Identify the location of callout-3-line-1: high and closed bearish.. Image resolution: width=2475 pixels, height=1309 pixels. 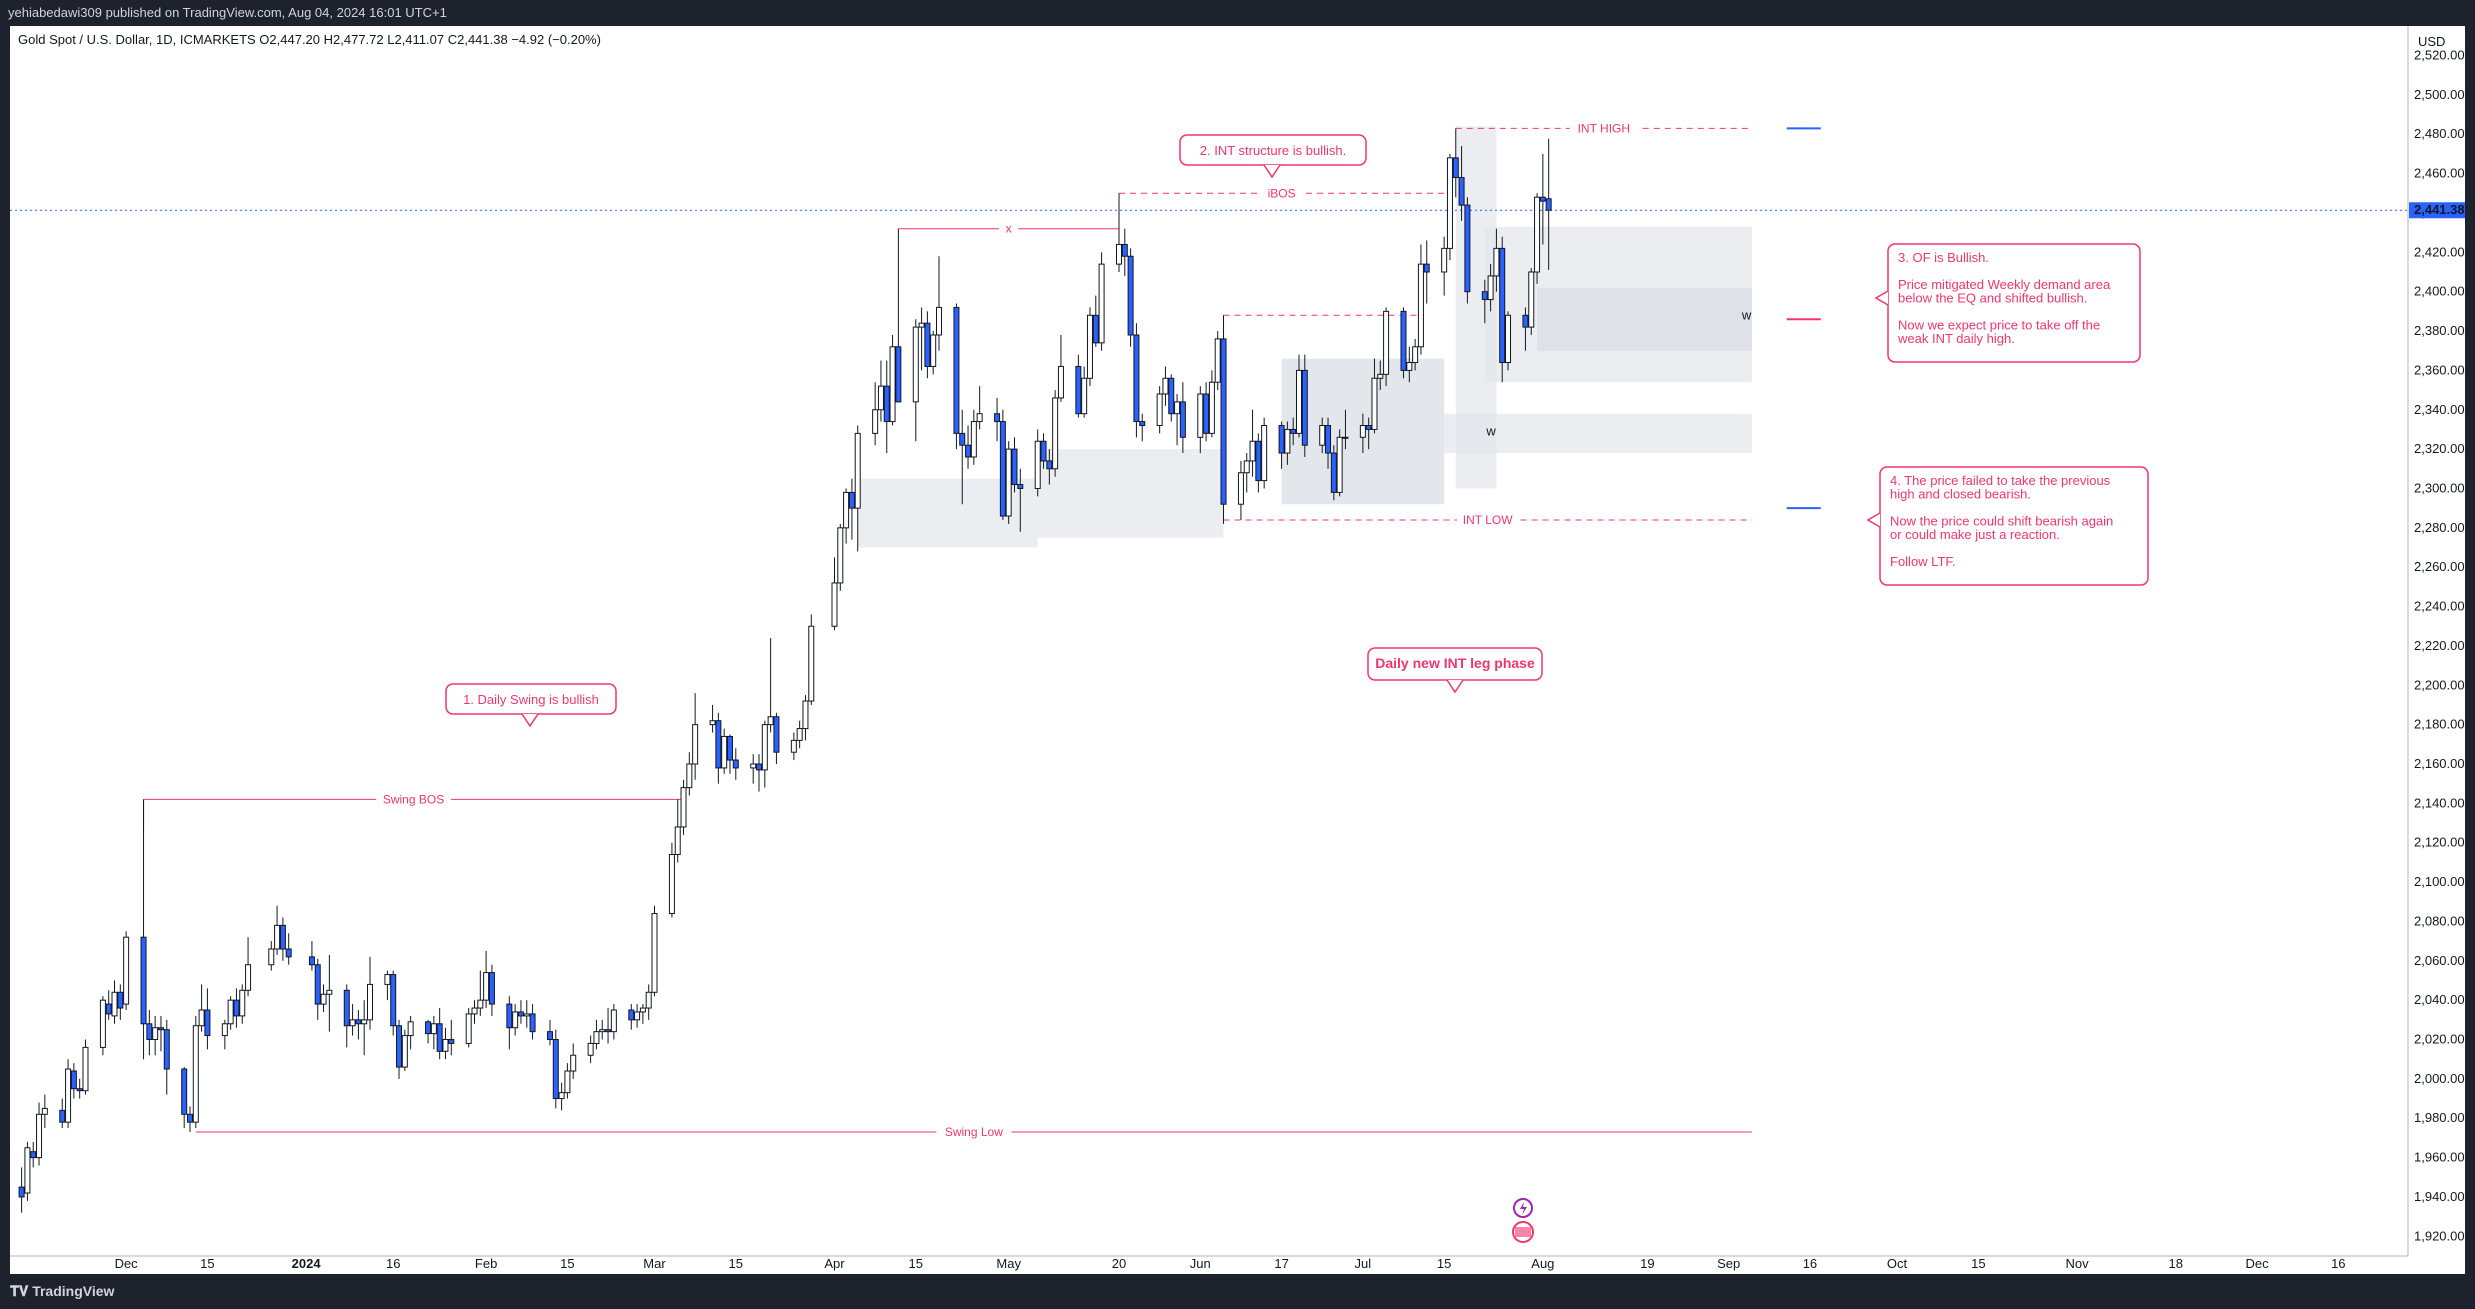
(1960, 494).